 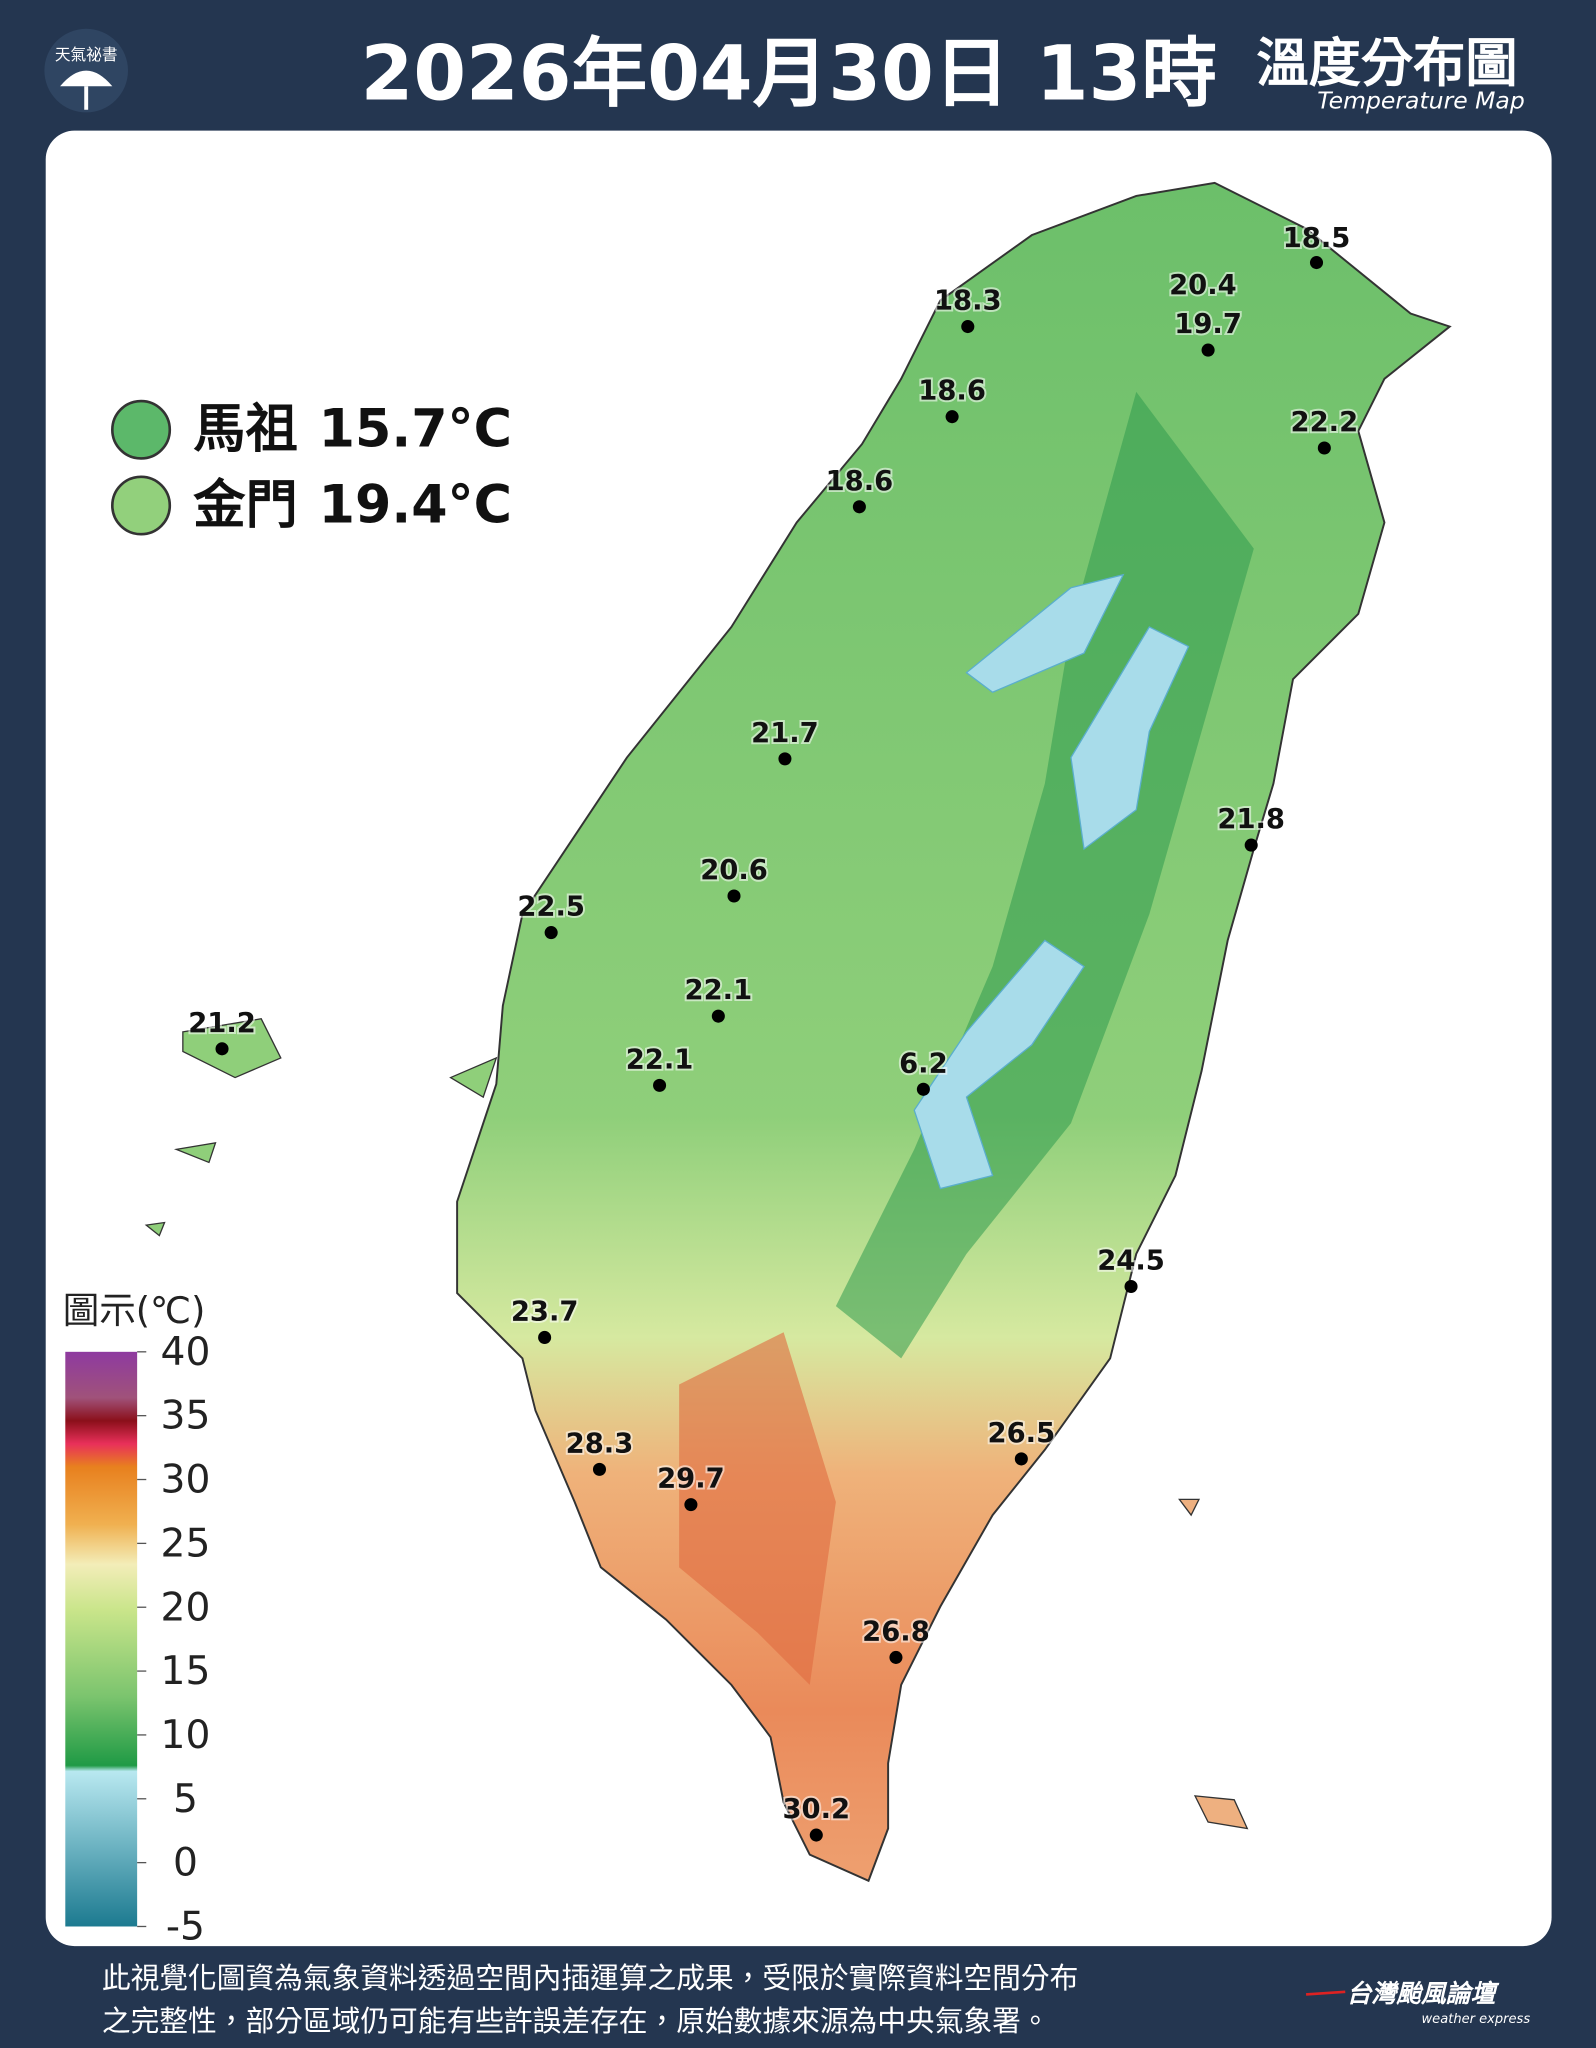 What do you see at coordinates (600, 1443) in the screenshot?
I see `station-value: 28.3` at bounding box center [600, 1443].